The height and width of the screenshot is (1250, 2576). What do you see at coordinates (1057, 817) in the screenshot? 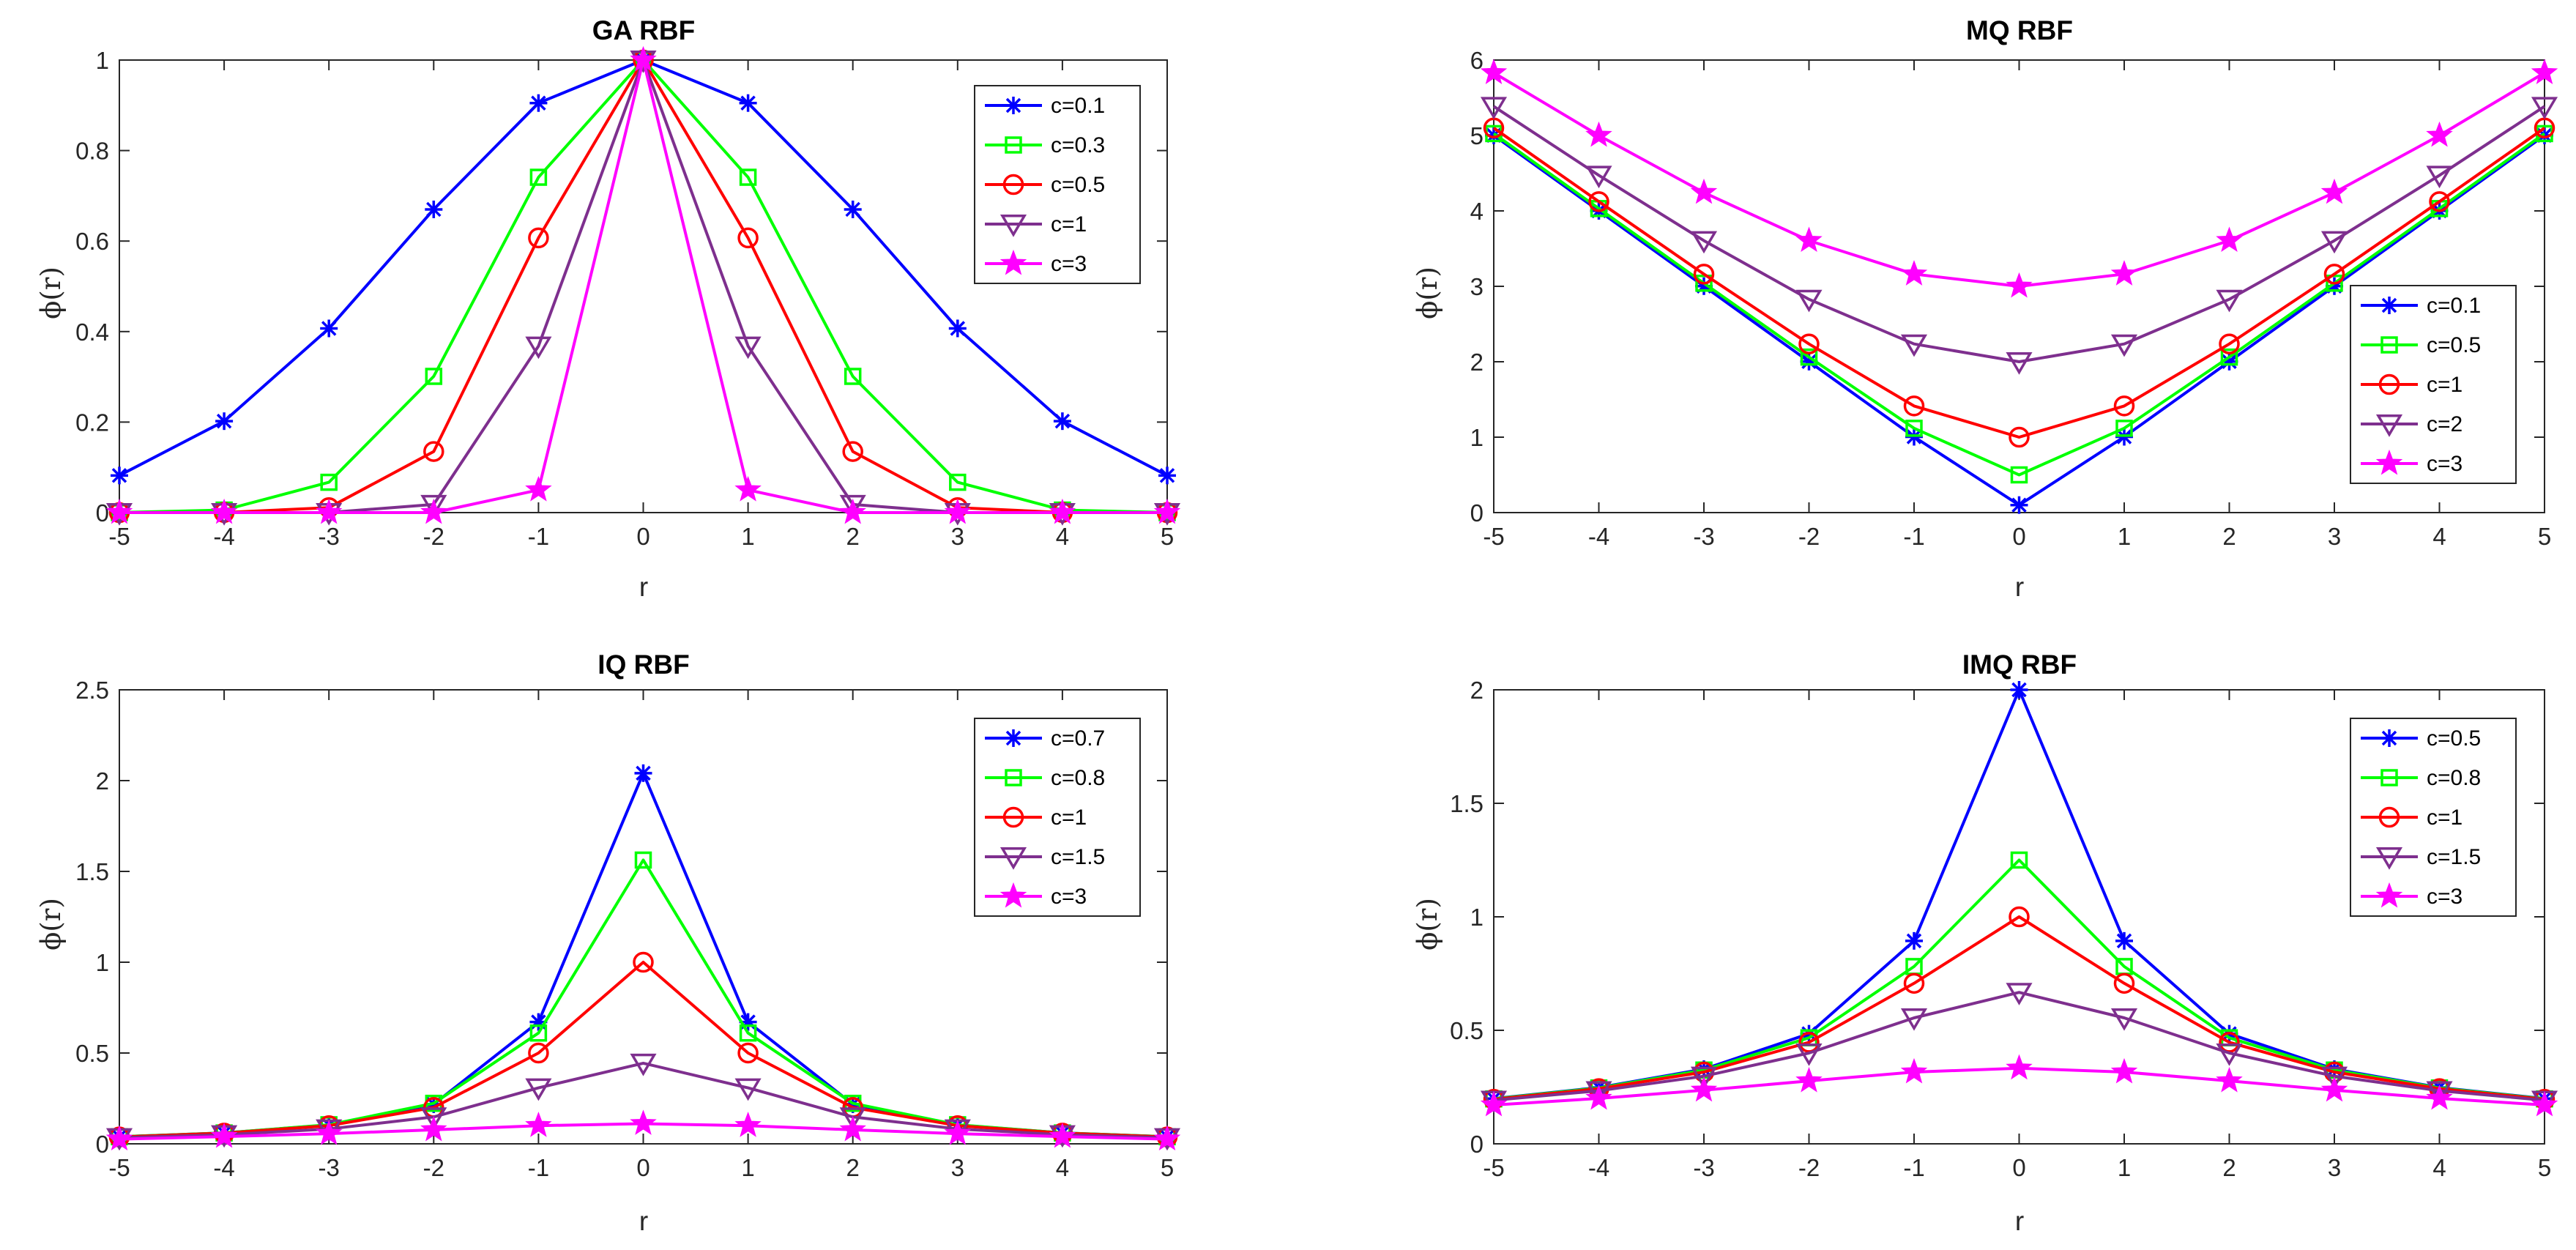
I see `legend: c=0.7 c=0.8 c=1 c=1.5 c=3` at bounding box center [1057, 817].